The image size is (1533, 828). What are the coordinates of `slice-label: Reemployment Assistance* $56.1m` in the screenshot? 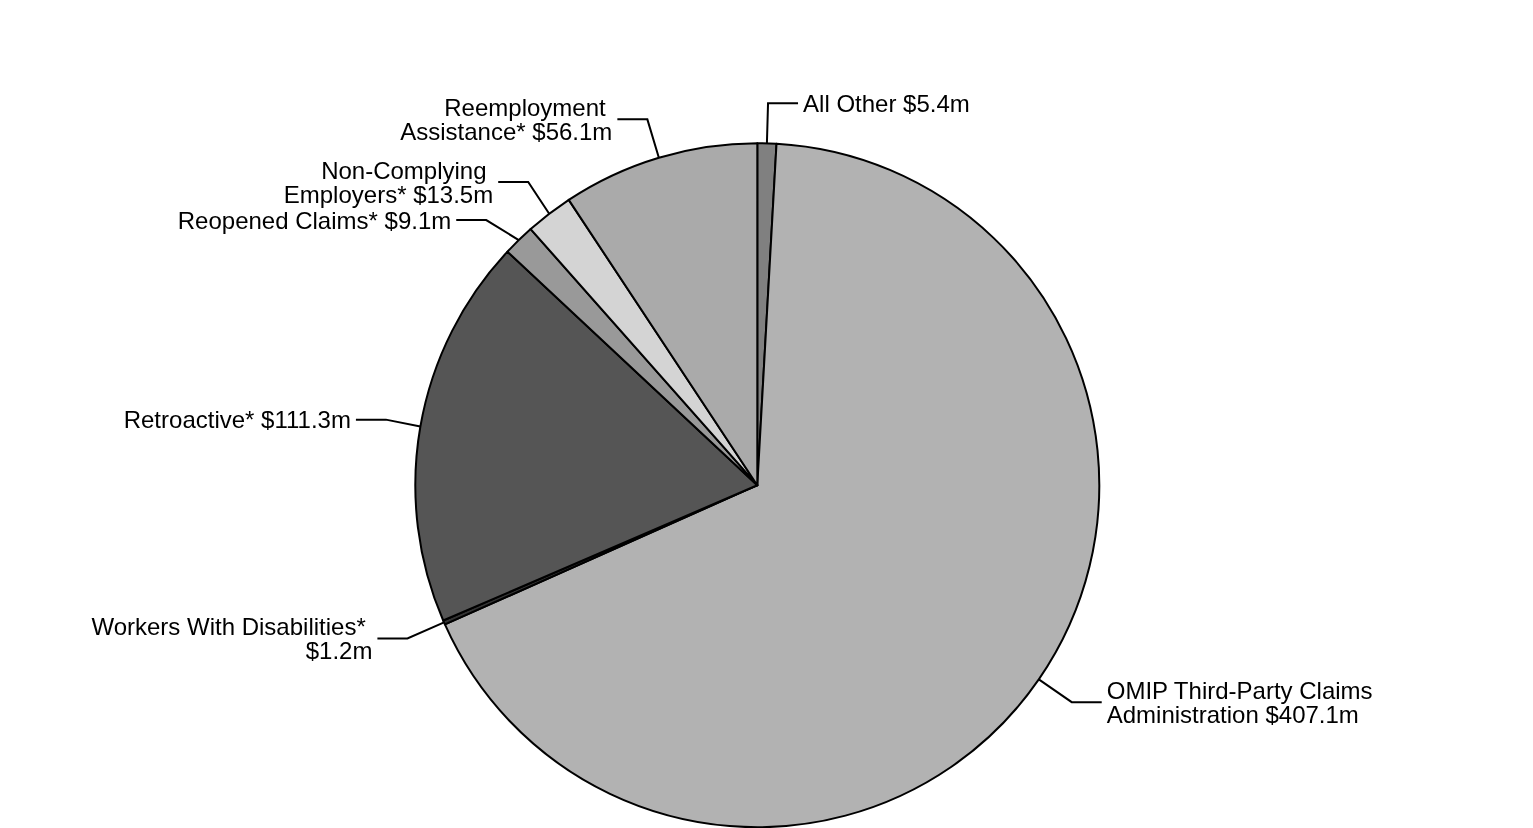 It's located at (506, 119).